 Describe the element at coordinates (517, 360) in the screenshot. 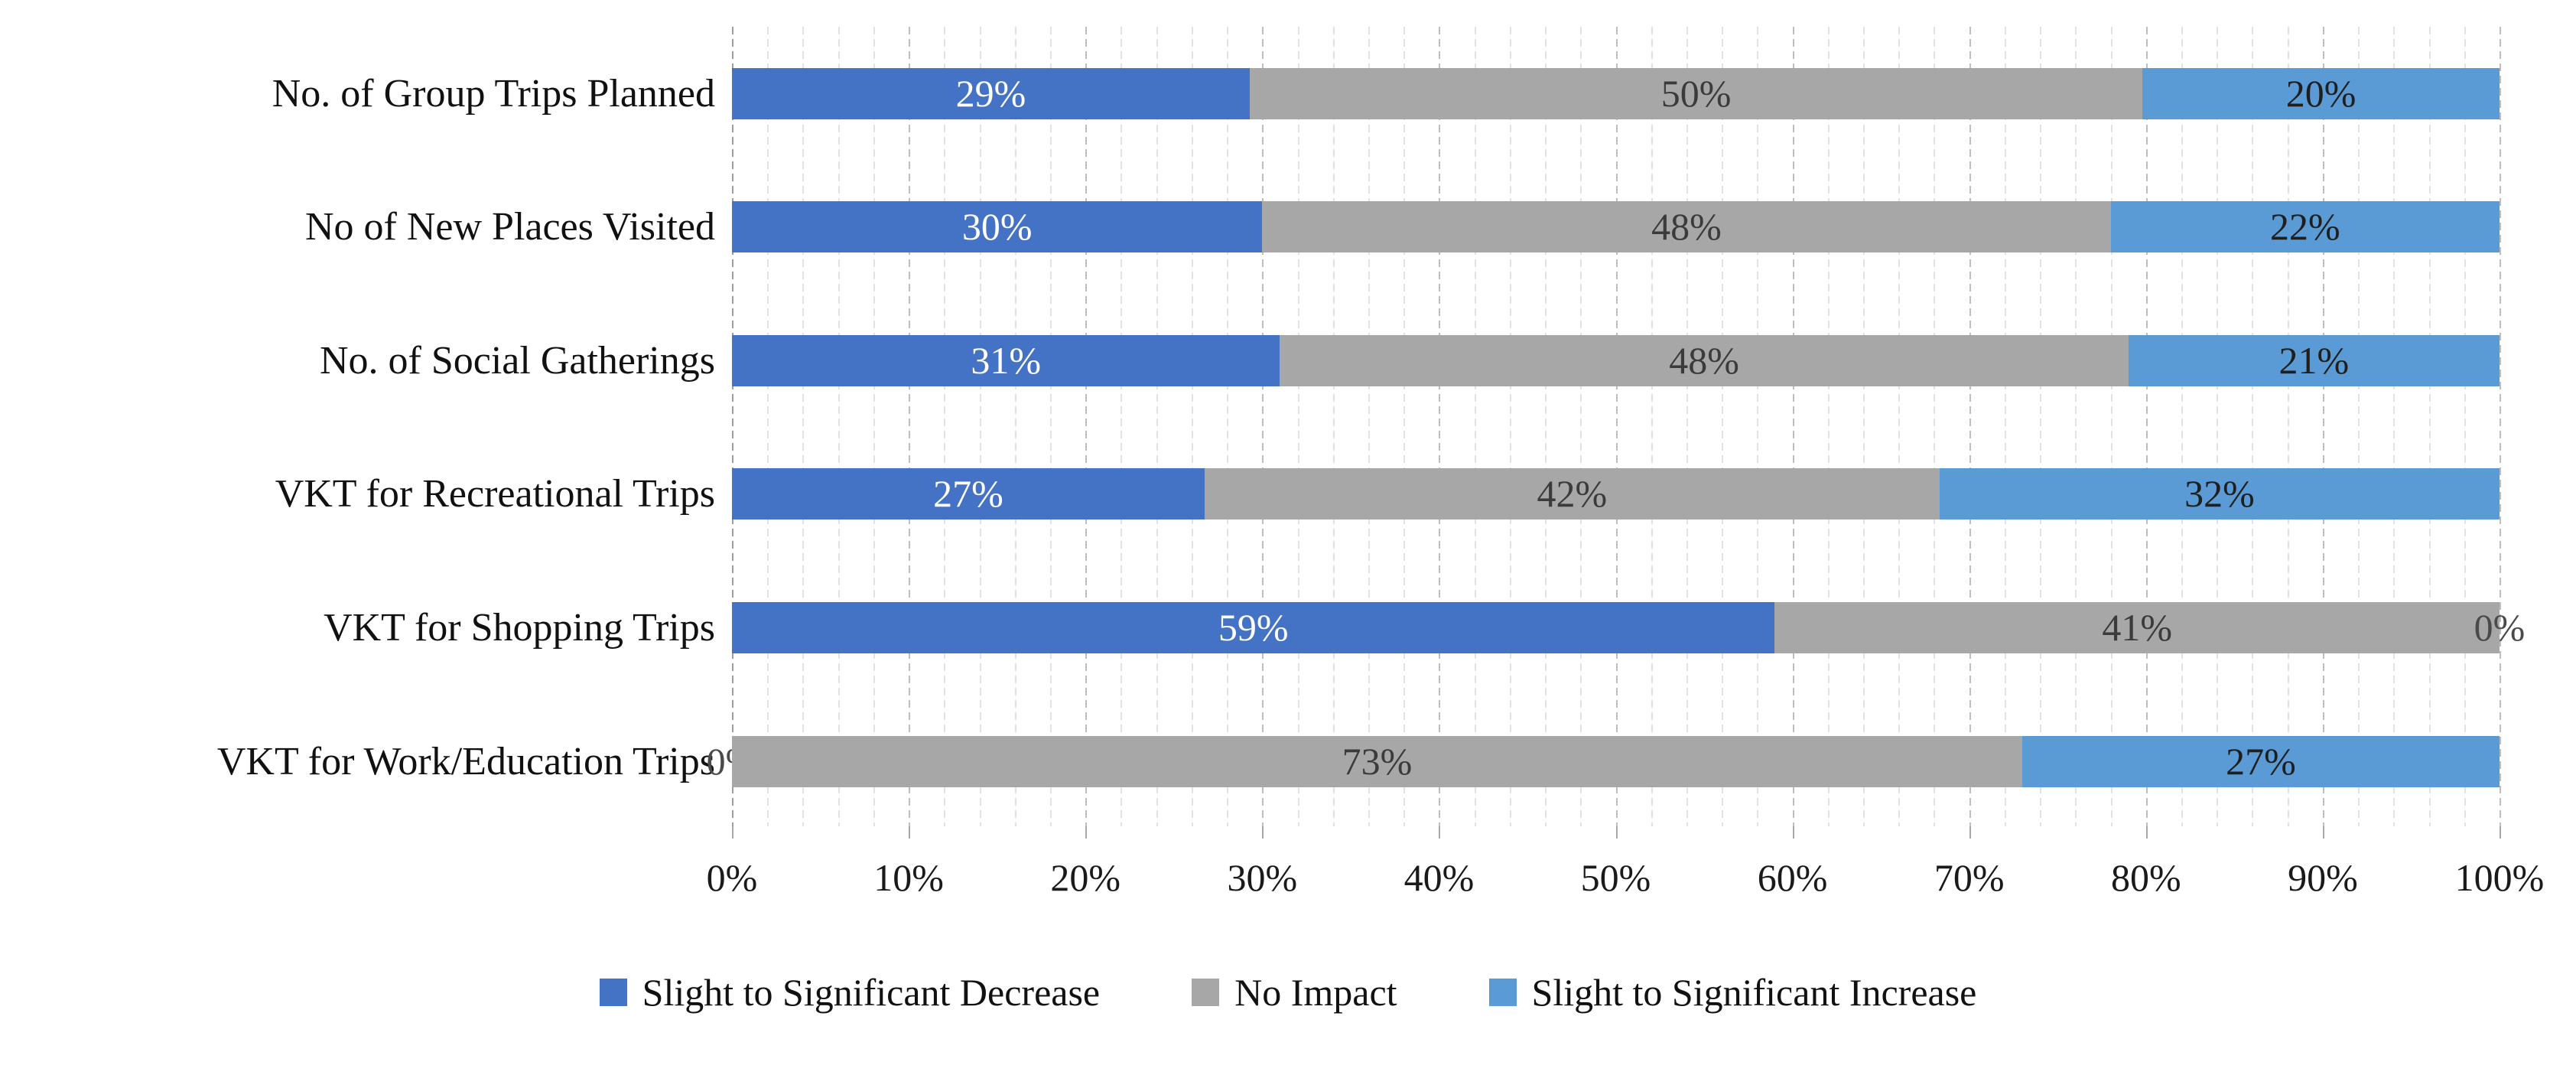

I see `category-label: No. of Social Gatherings` at that location.